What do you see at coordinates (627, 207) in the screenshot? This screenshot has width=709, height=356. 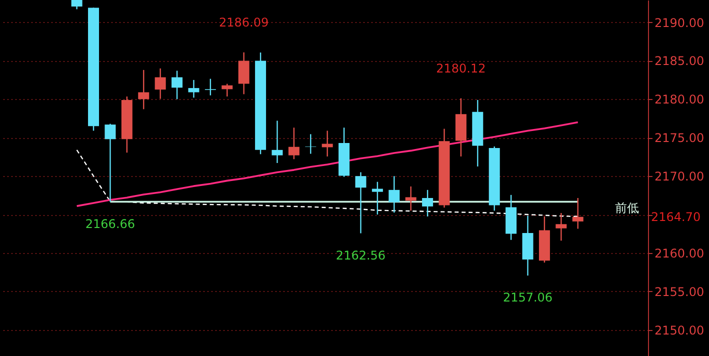 I see `text: 前低` at bounding box center [627, 207].